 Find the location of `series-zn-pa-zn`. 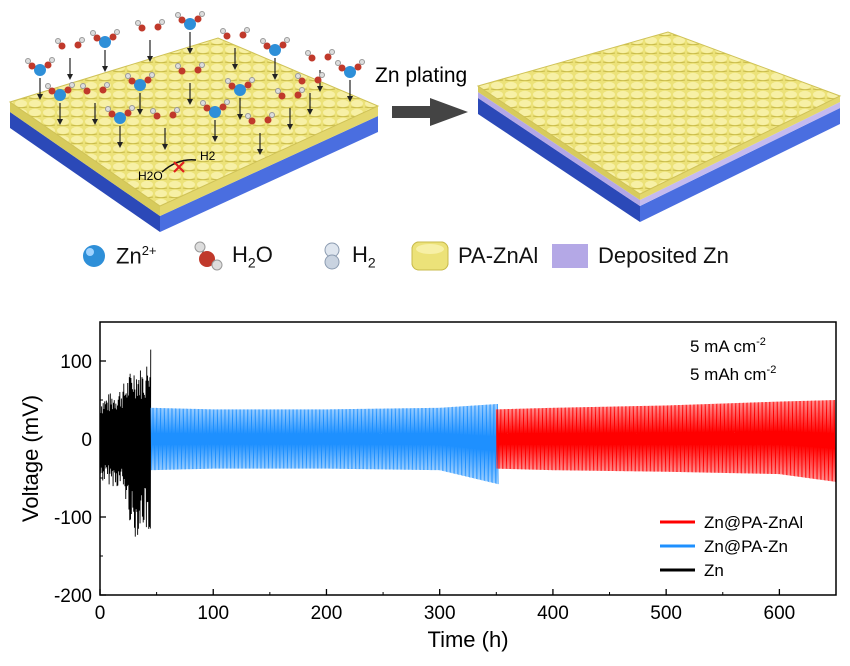

series-zn-pa-zn is located at coordinates (324, 444).